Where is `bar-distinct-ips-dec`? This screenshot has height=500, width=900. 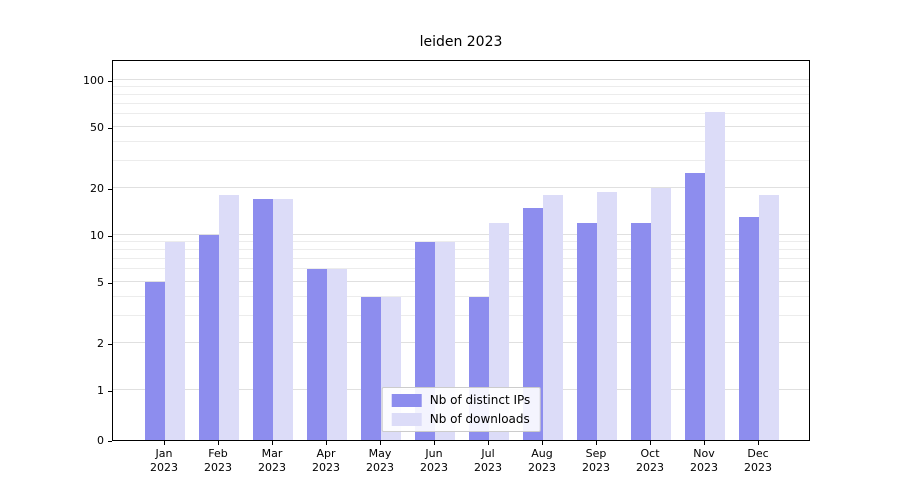 bar-distinct-ips-dec is located at coordinates (749, 328).